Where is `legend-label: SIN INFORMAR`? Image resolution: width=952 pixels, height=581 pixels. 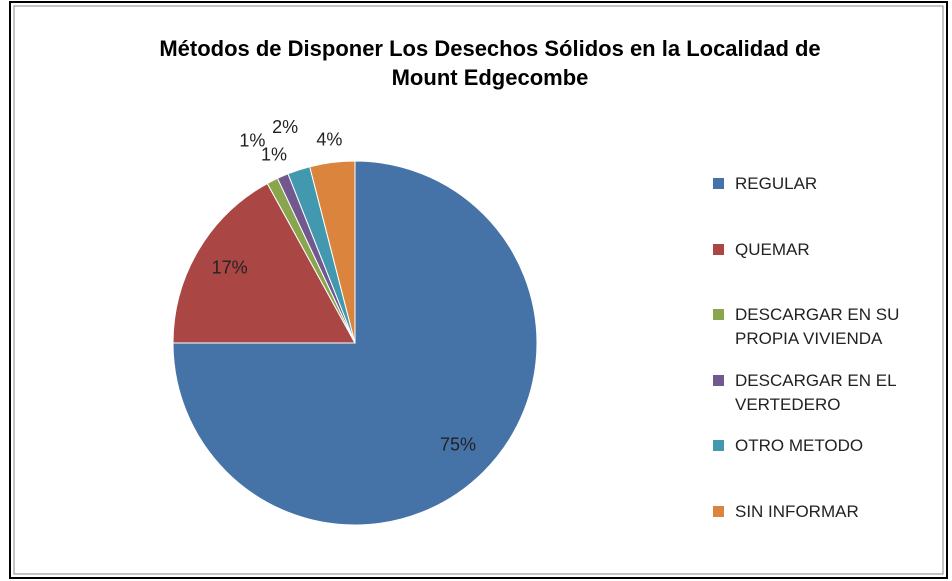
legend-label: SIN INFORMAR is located at coordinates (797, 511).